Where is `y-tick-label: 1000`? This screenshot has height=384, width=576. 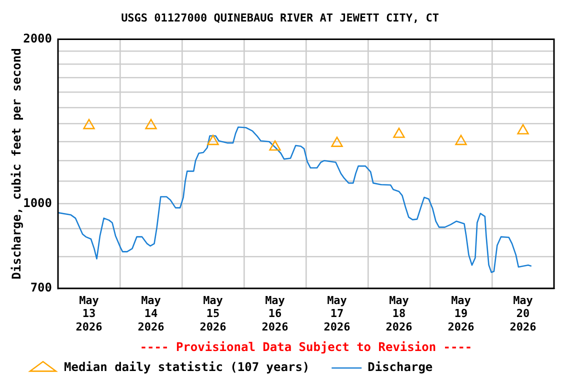
y-tick-label: 1000 is located at coordinates (37, 203).